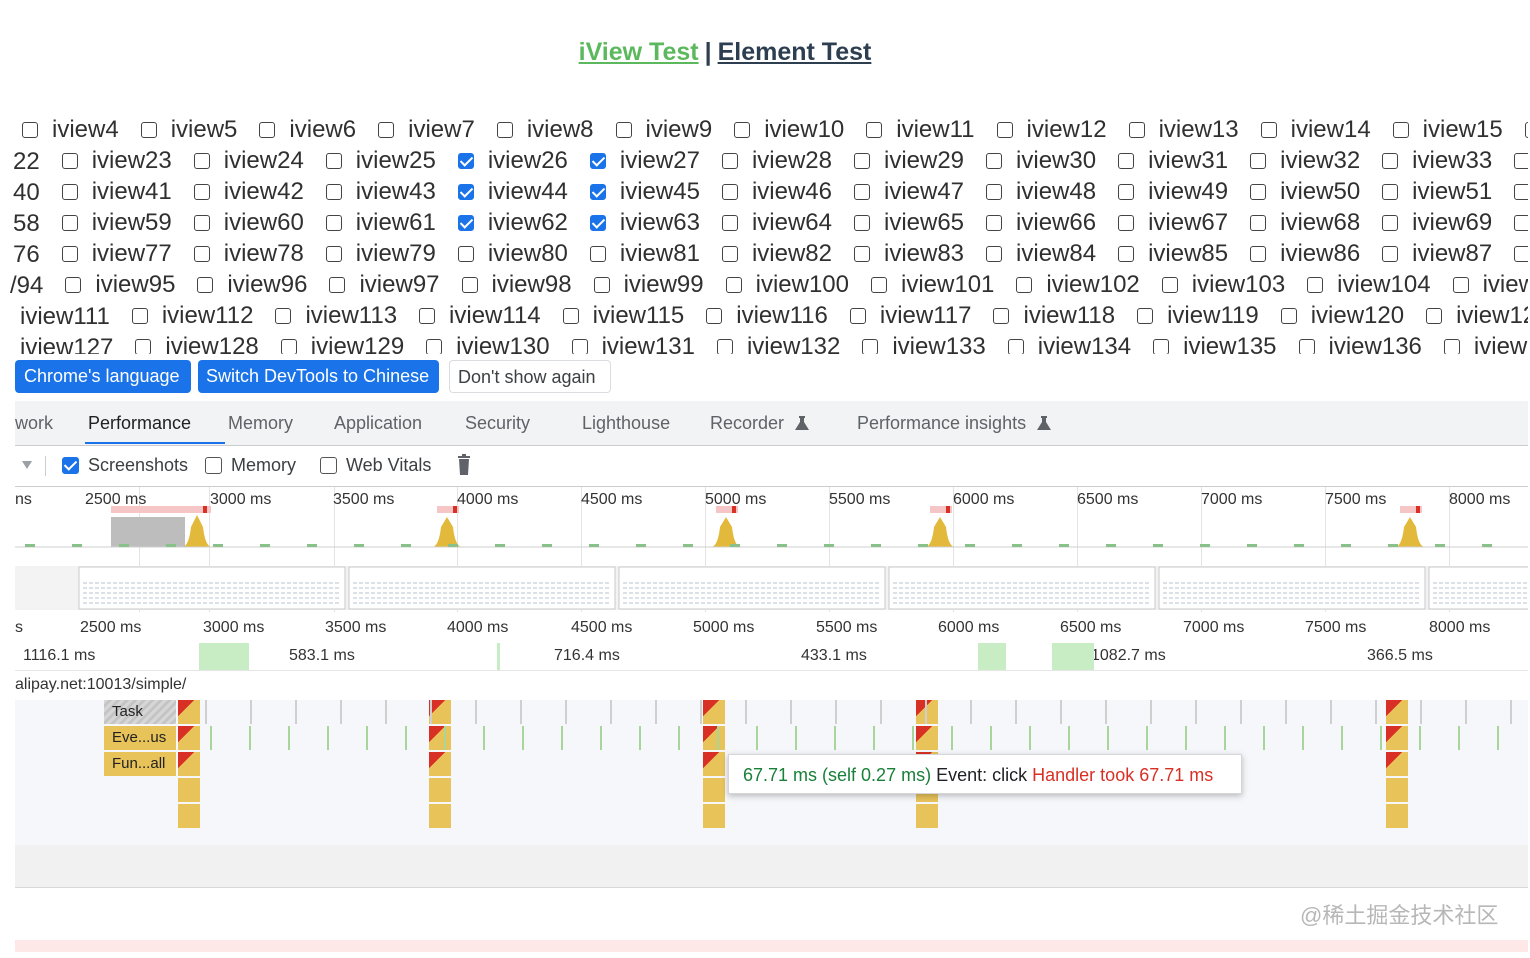 This screenshot has height=958, width=1530. Describe the element at coordinates (464, 465) in the screenshot. I see `trash-icon` at that location.